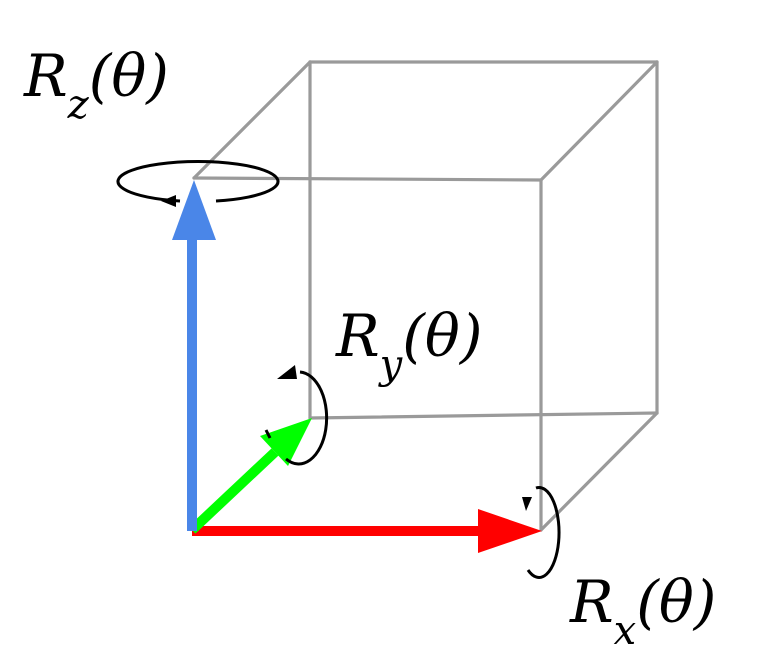 The image size is (768, 665). I want to click on rx-label: Rx(θ), so click(642, 611).